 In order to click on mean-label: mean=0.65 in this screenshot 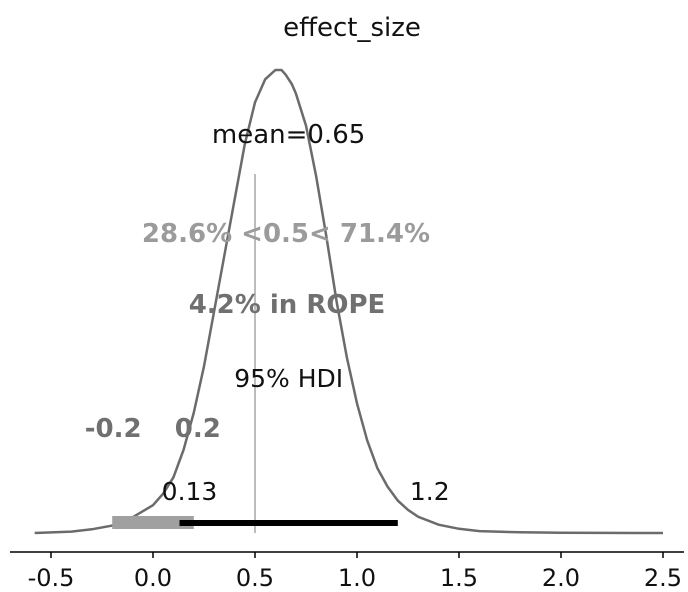, I will do `click(288, 135)`.